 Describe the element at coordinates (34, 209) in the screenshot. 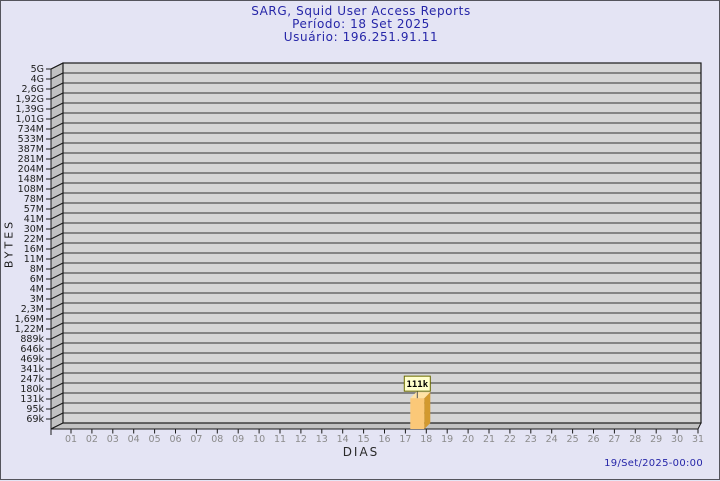

I see `y-axis-tick-label: 57M` at that location.